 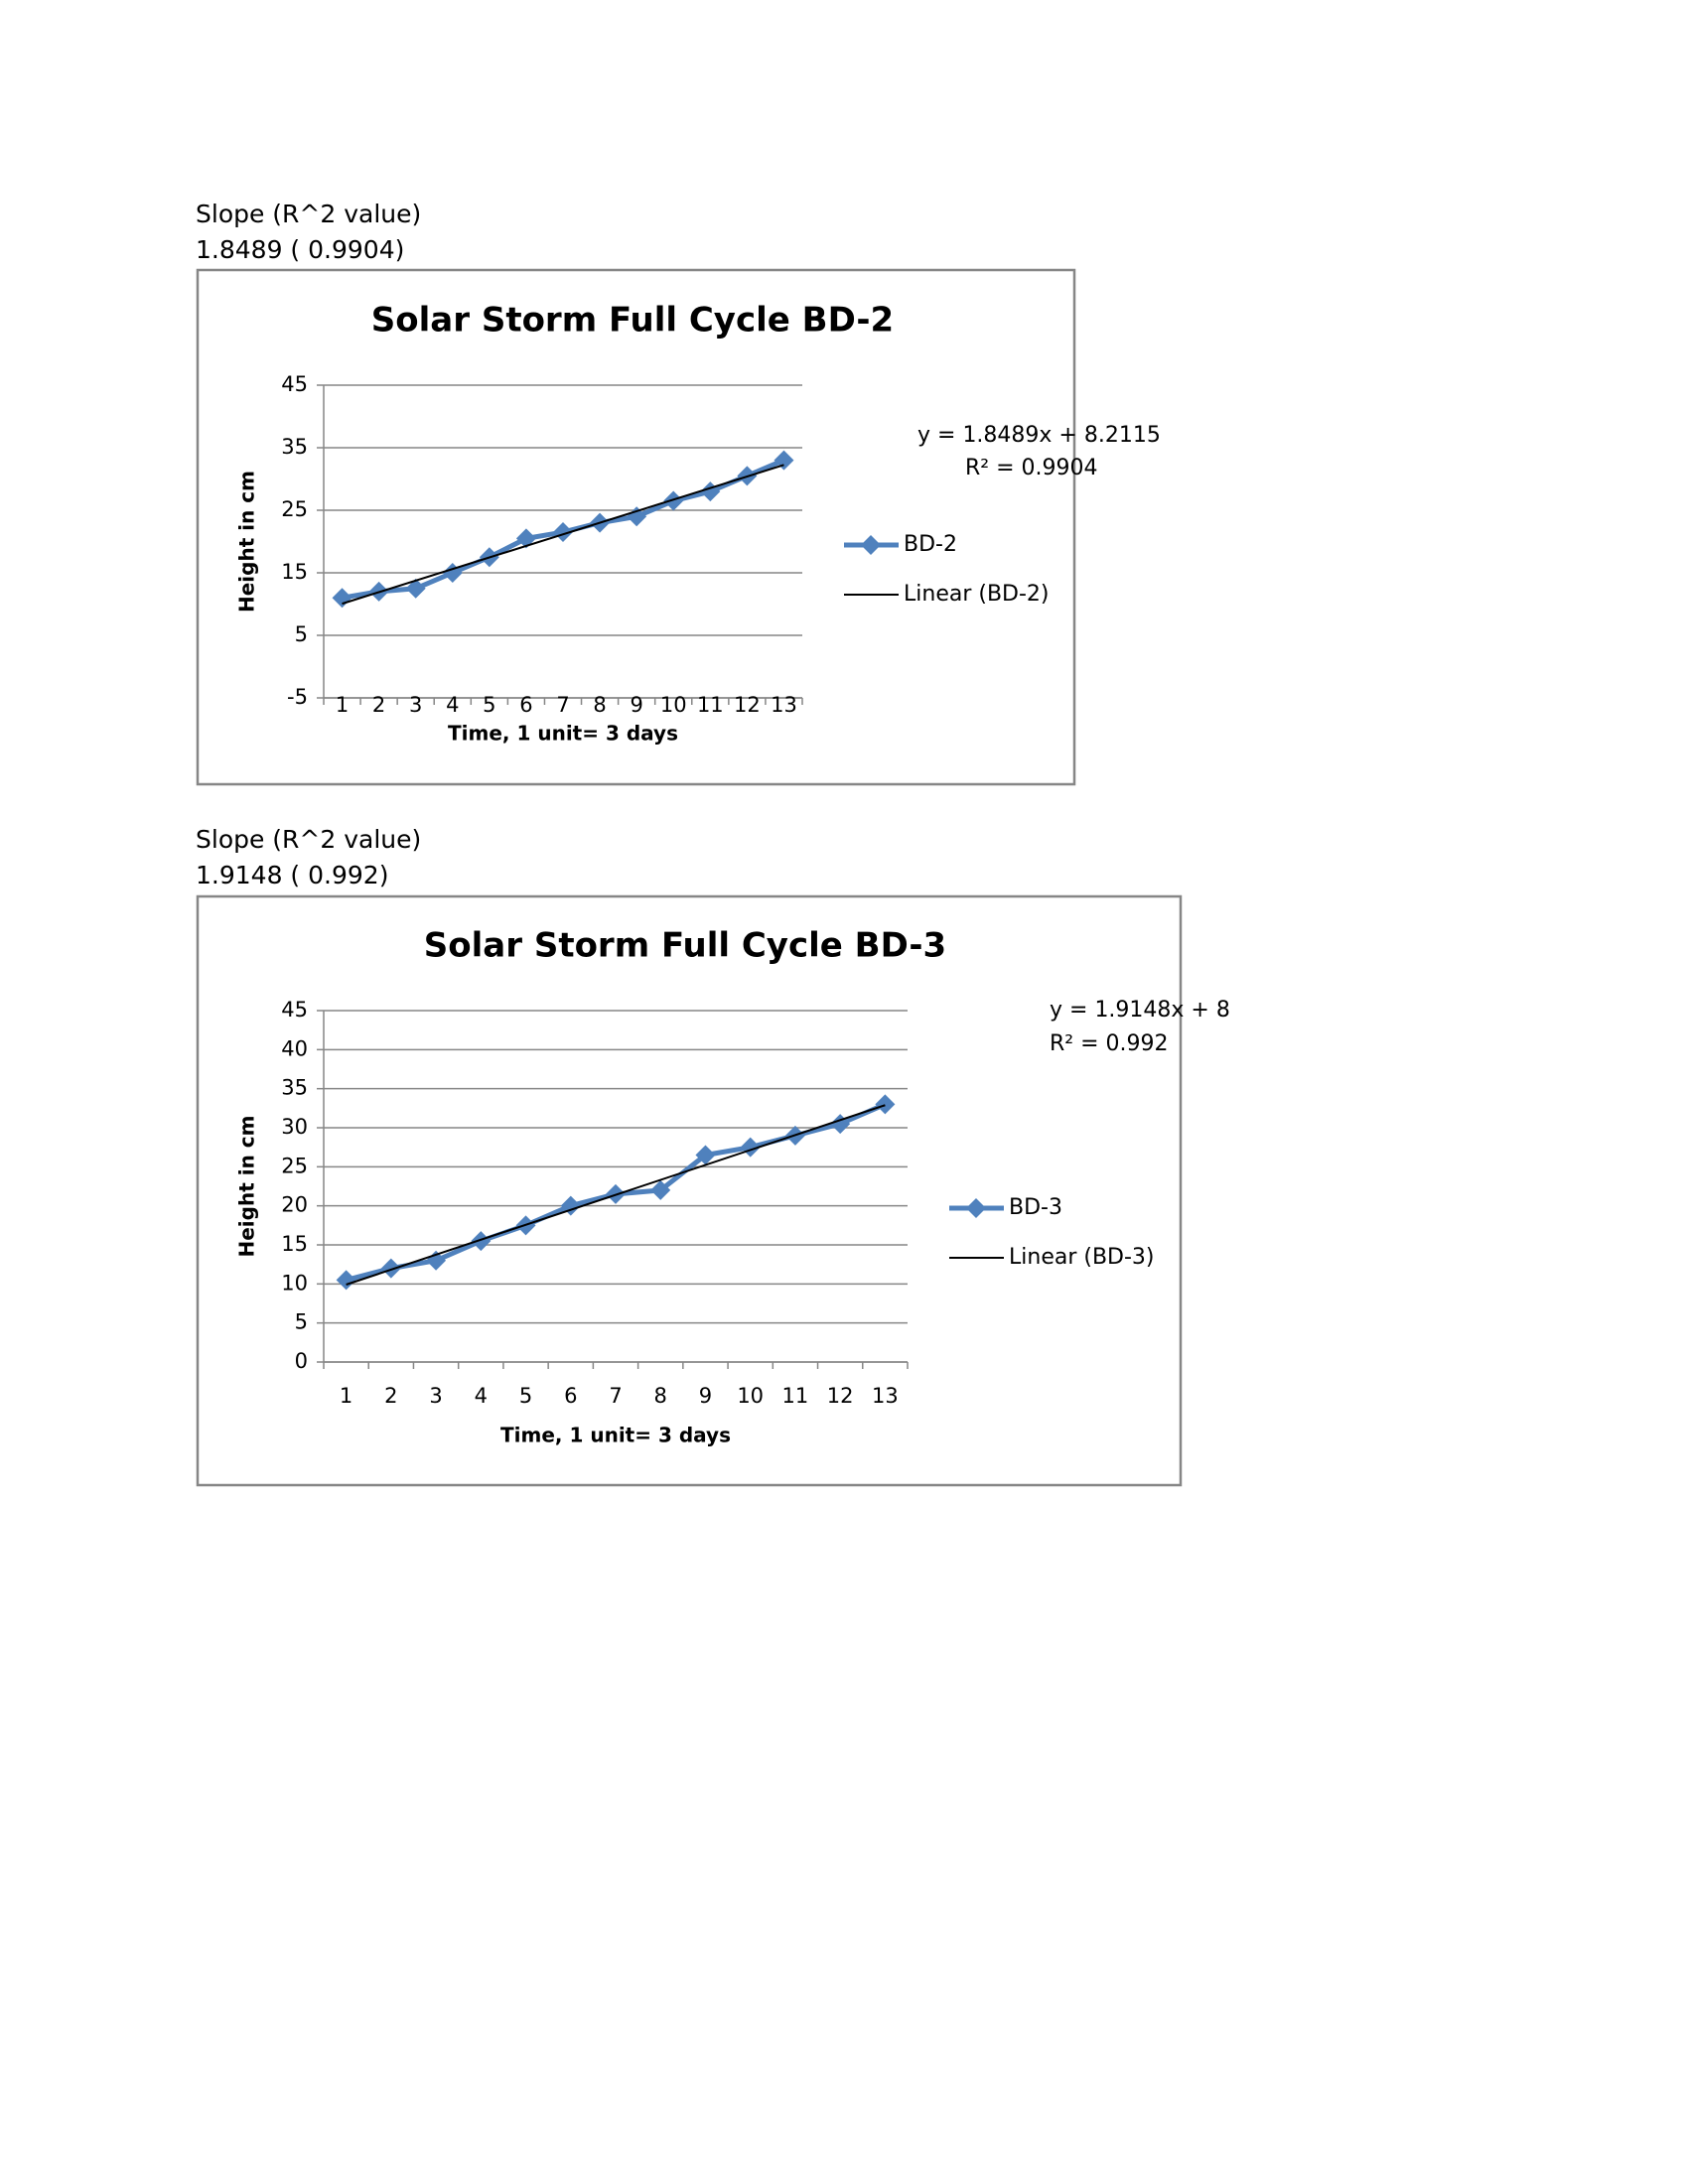 What do you see at coordinates (297, 697) in the screenshot?
I see `y-tick-label: -5` at bounding box center [297, 697].